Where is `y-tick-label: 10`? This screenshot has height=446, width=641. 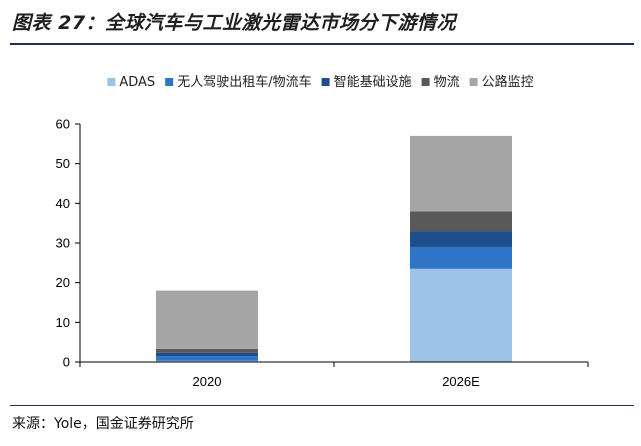 y-tick-label: 10 is located at coordinates (63, 322).